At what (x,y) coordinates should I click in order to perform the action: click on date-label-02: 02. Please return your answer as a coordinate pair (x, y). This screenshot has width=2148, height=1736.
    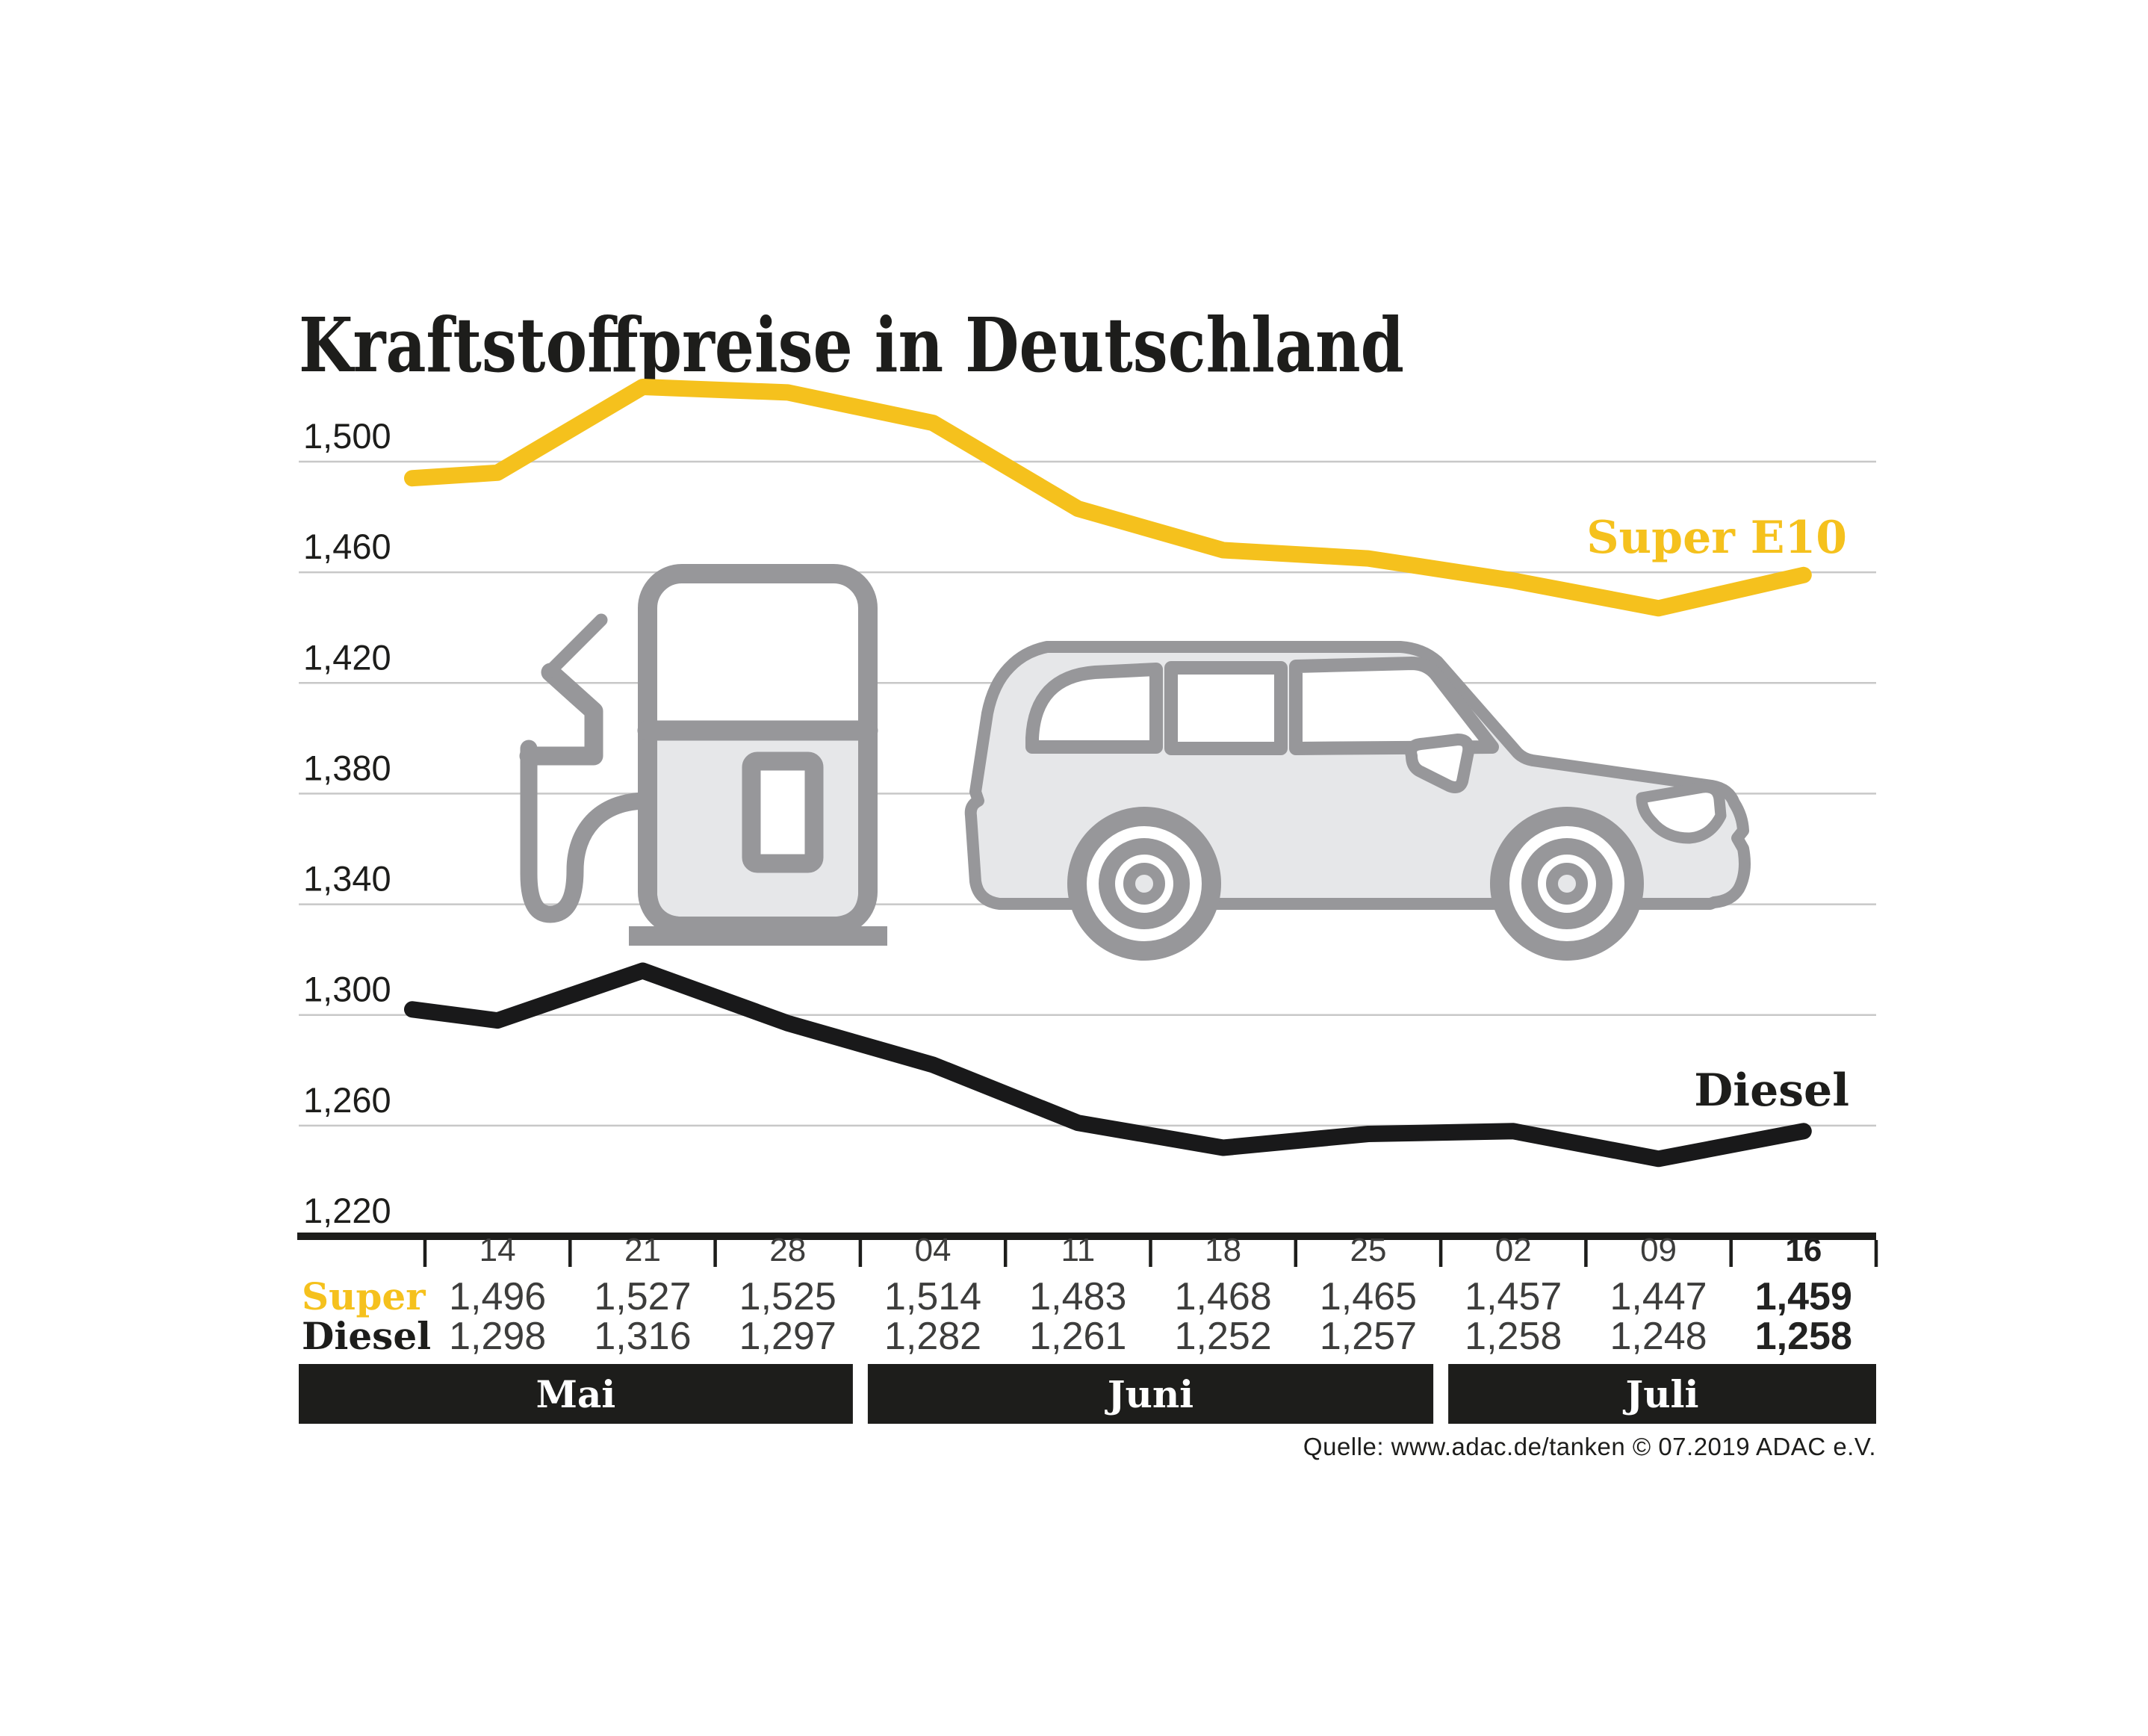
    Looking at the image, I should click on (1513, 1250).